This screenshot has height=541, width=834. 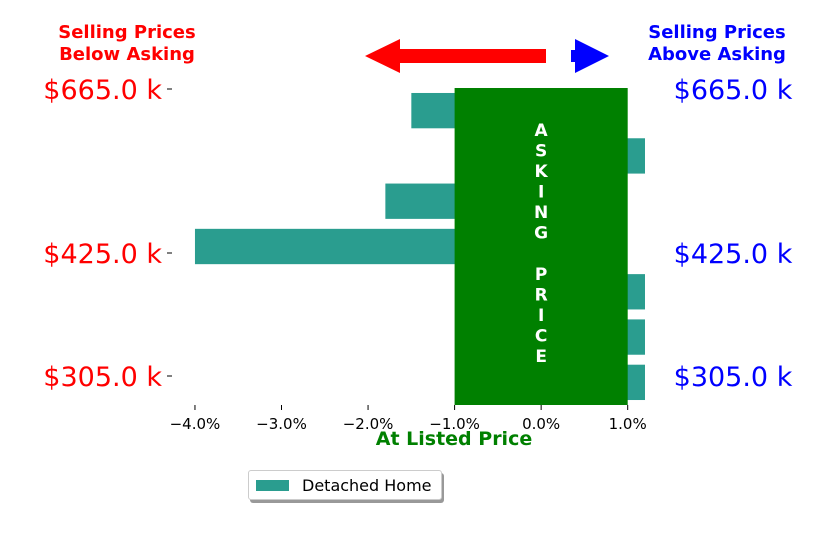 I want to click on y-tick-label-left-1: $425.0 k, so click(x=102, y=254).